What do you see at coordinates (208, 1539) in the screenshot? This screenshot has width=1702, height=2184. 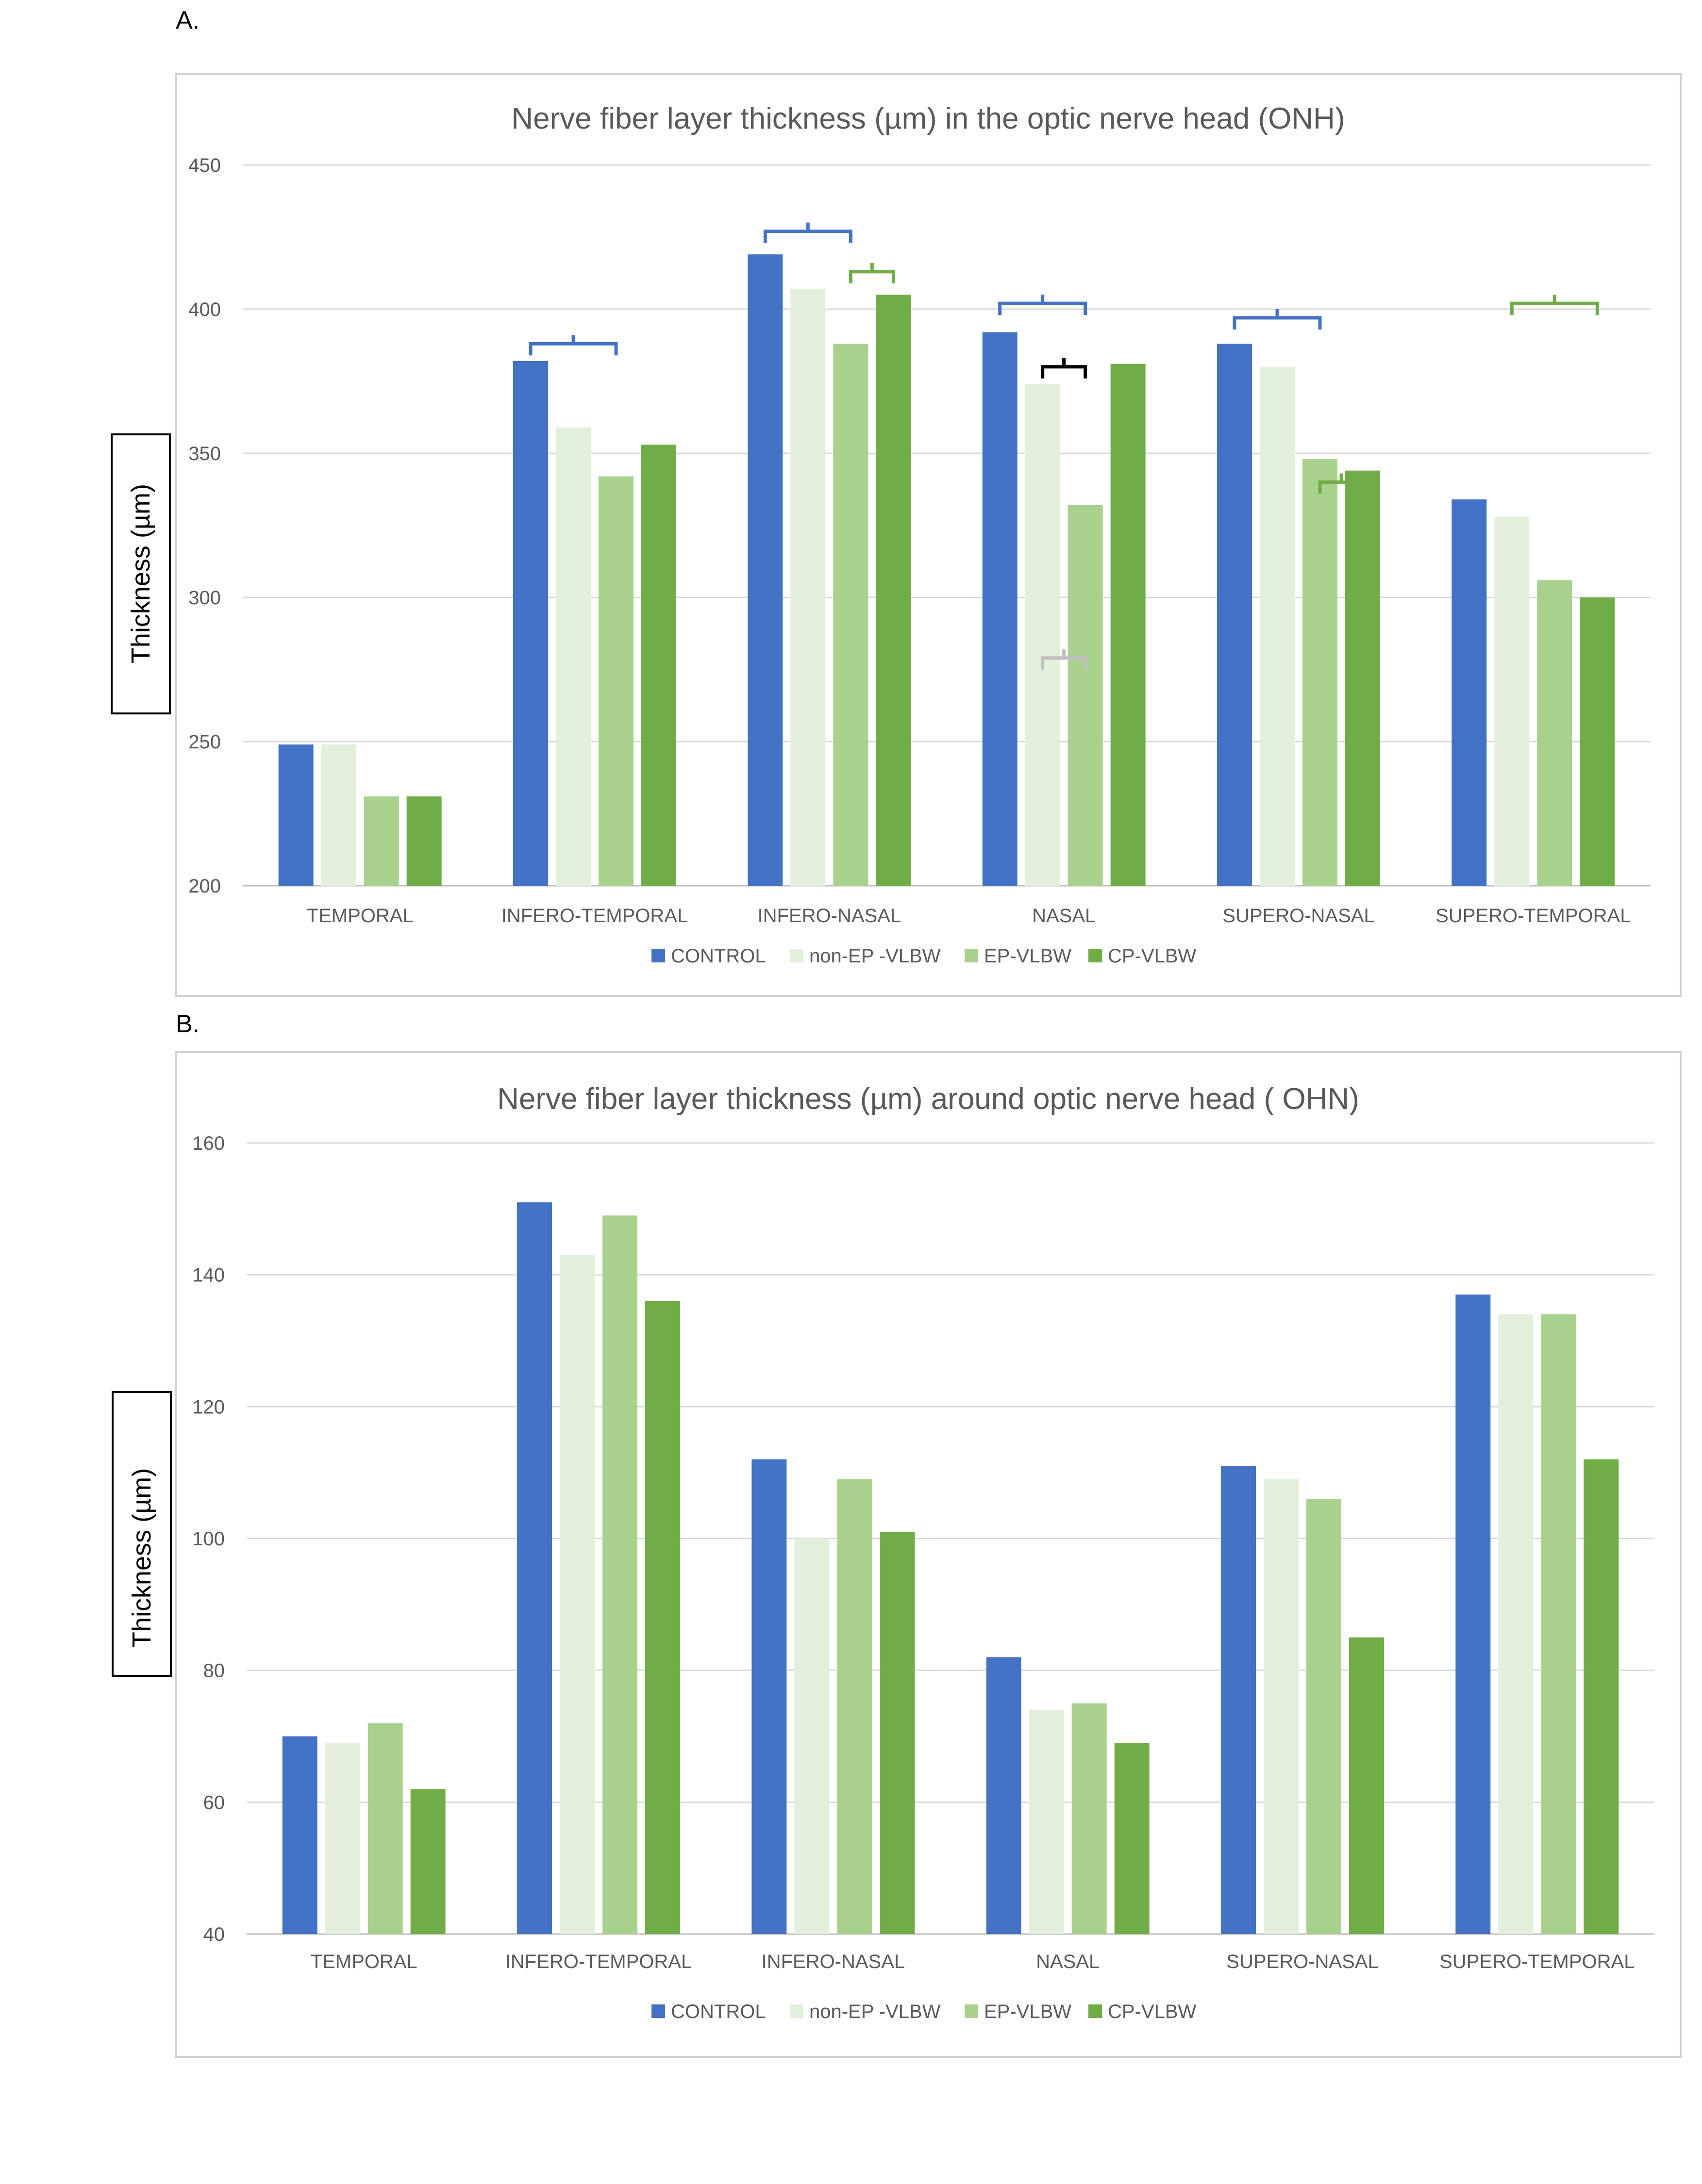 I see `y-tick-label: 100` at bounding box center [208, 1539].